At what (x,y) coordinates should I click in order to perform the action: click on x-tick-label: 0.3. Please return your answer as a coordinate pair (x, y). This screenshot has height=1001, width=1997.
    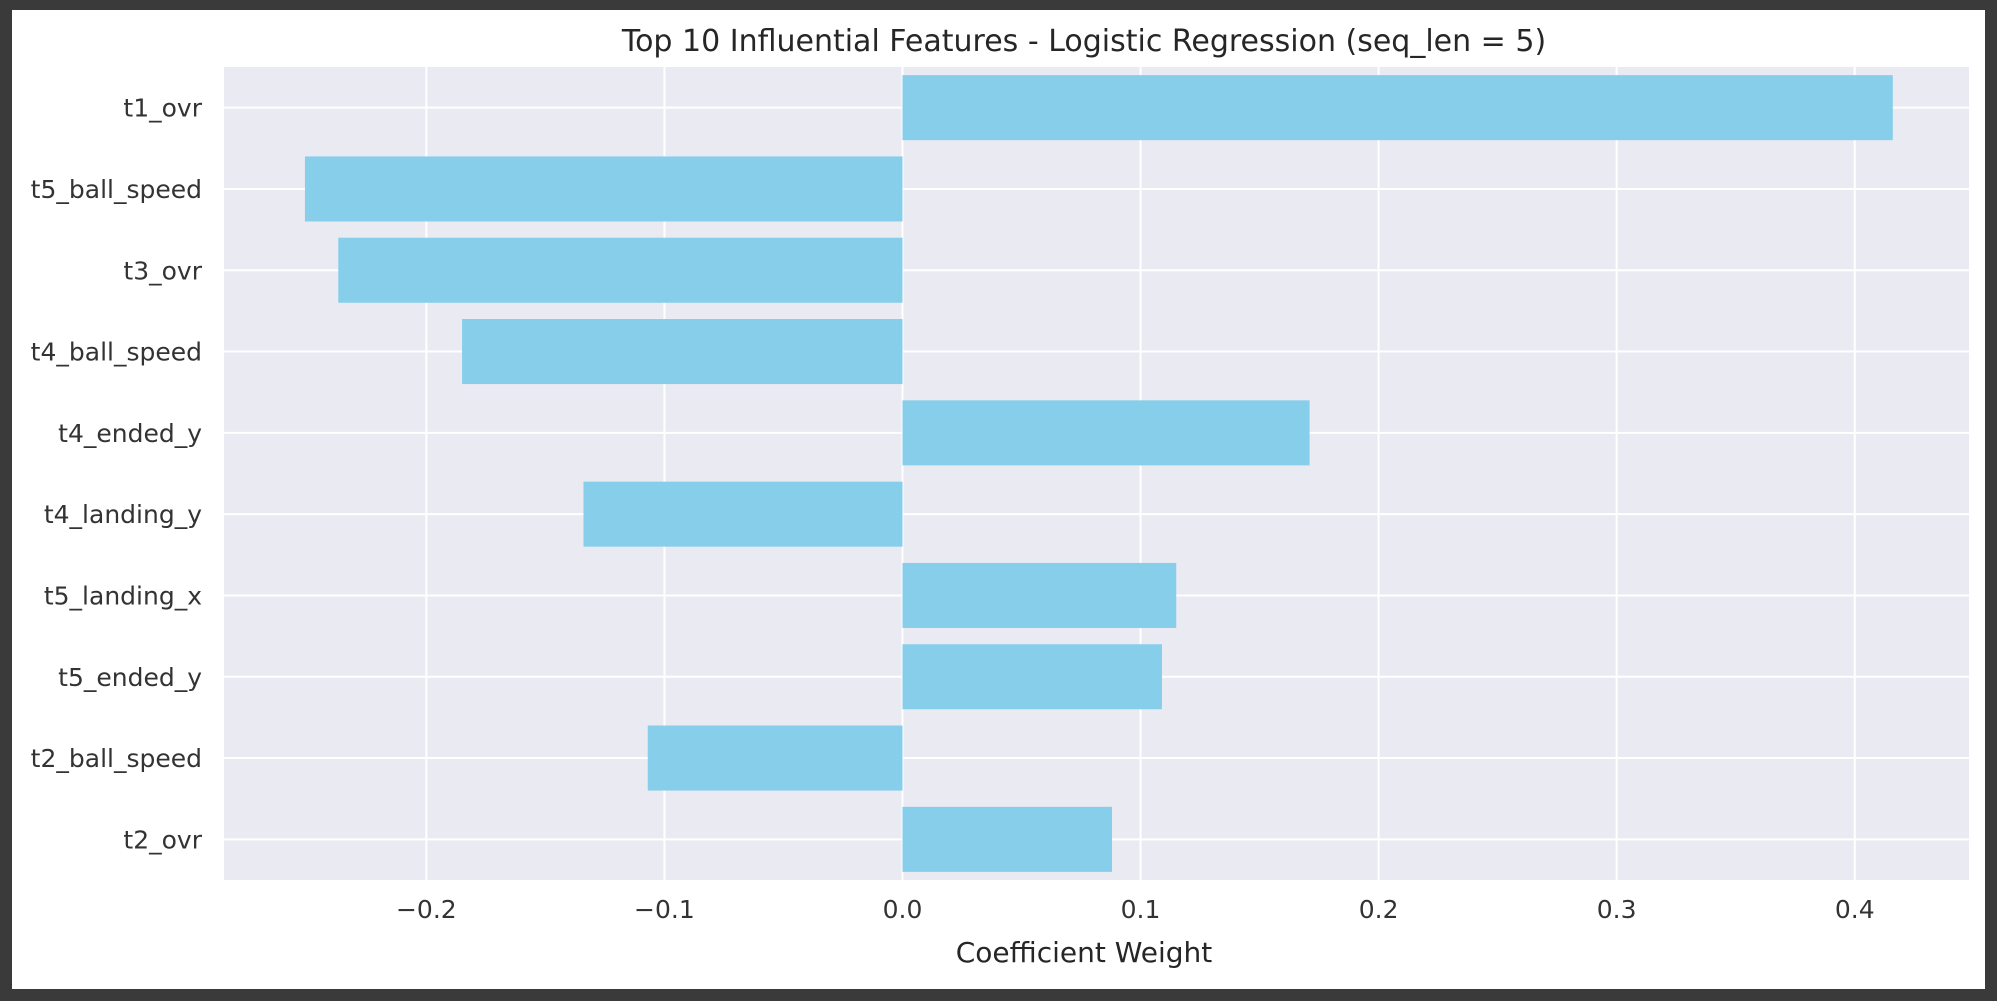
    Looking at the image, I should click on (1617, 909).